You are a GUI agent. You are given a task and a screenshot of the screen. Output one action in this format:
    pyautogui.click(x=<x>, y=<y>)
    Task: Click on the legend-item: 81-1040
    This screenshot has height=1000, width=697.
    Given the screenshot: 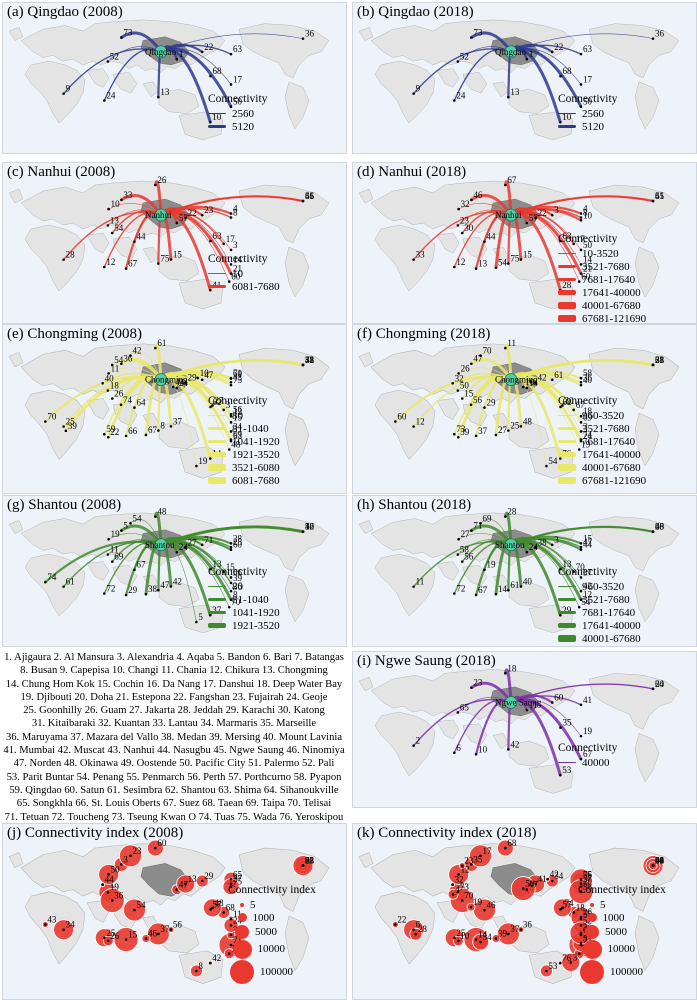 What is the action you would take?
    pyautogui.click(x=244, y=428)
    